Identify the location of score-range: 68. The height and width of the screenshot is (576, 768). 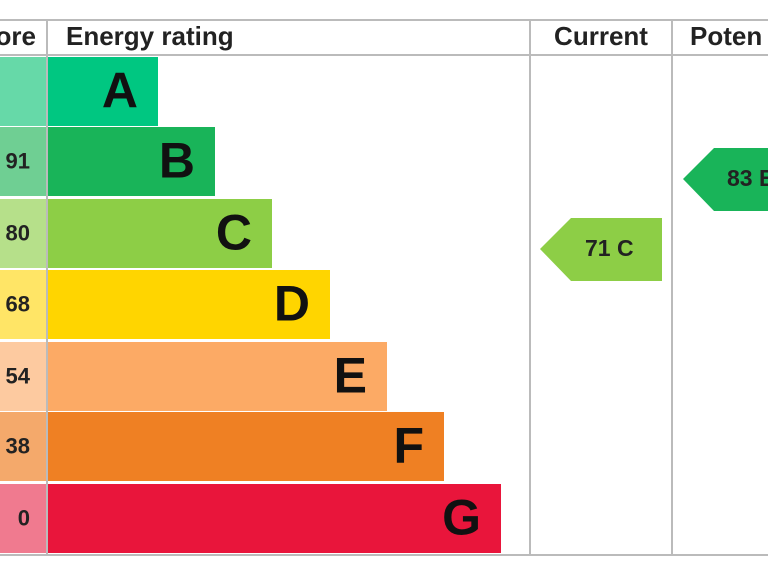
(18, 303).